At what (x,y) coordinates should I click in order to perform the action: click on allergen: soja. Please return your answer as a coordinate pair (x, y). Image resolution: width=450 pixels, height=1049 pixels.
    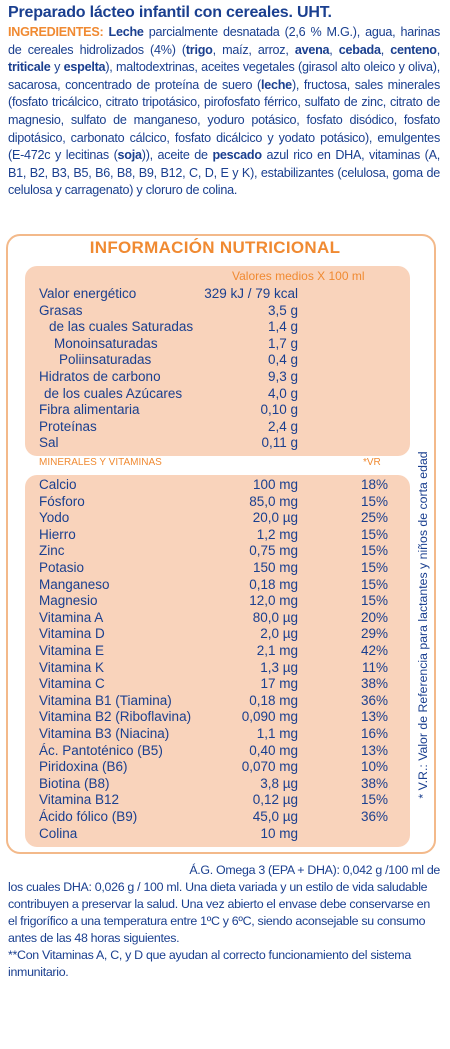
    Looking at the image, I should click on (129, 155).